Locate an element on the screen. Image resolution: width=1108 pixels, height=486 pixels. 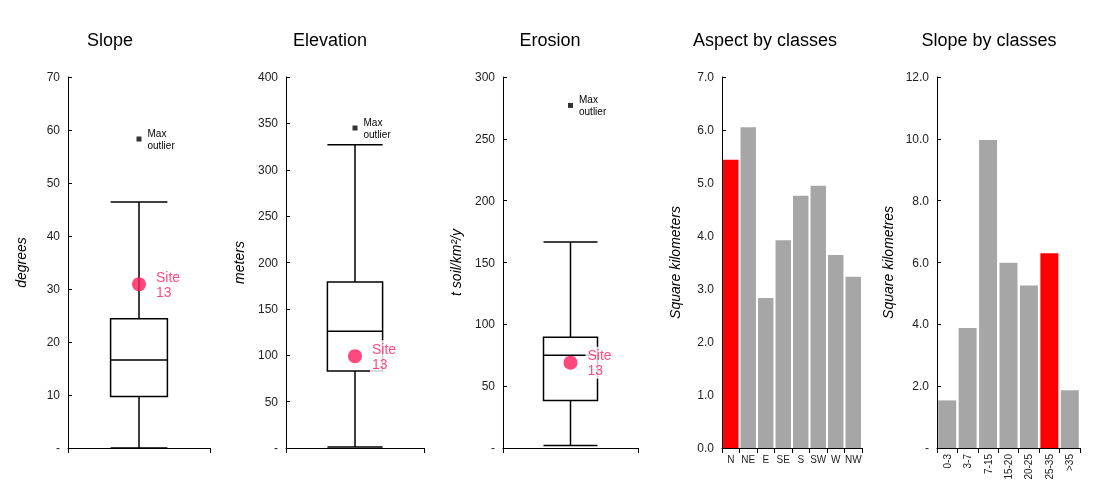
x-tick-label: 7-15 is located at coordinates (988, 464).